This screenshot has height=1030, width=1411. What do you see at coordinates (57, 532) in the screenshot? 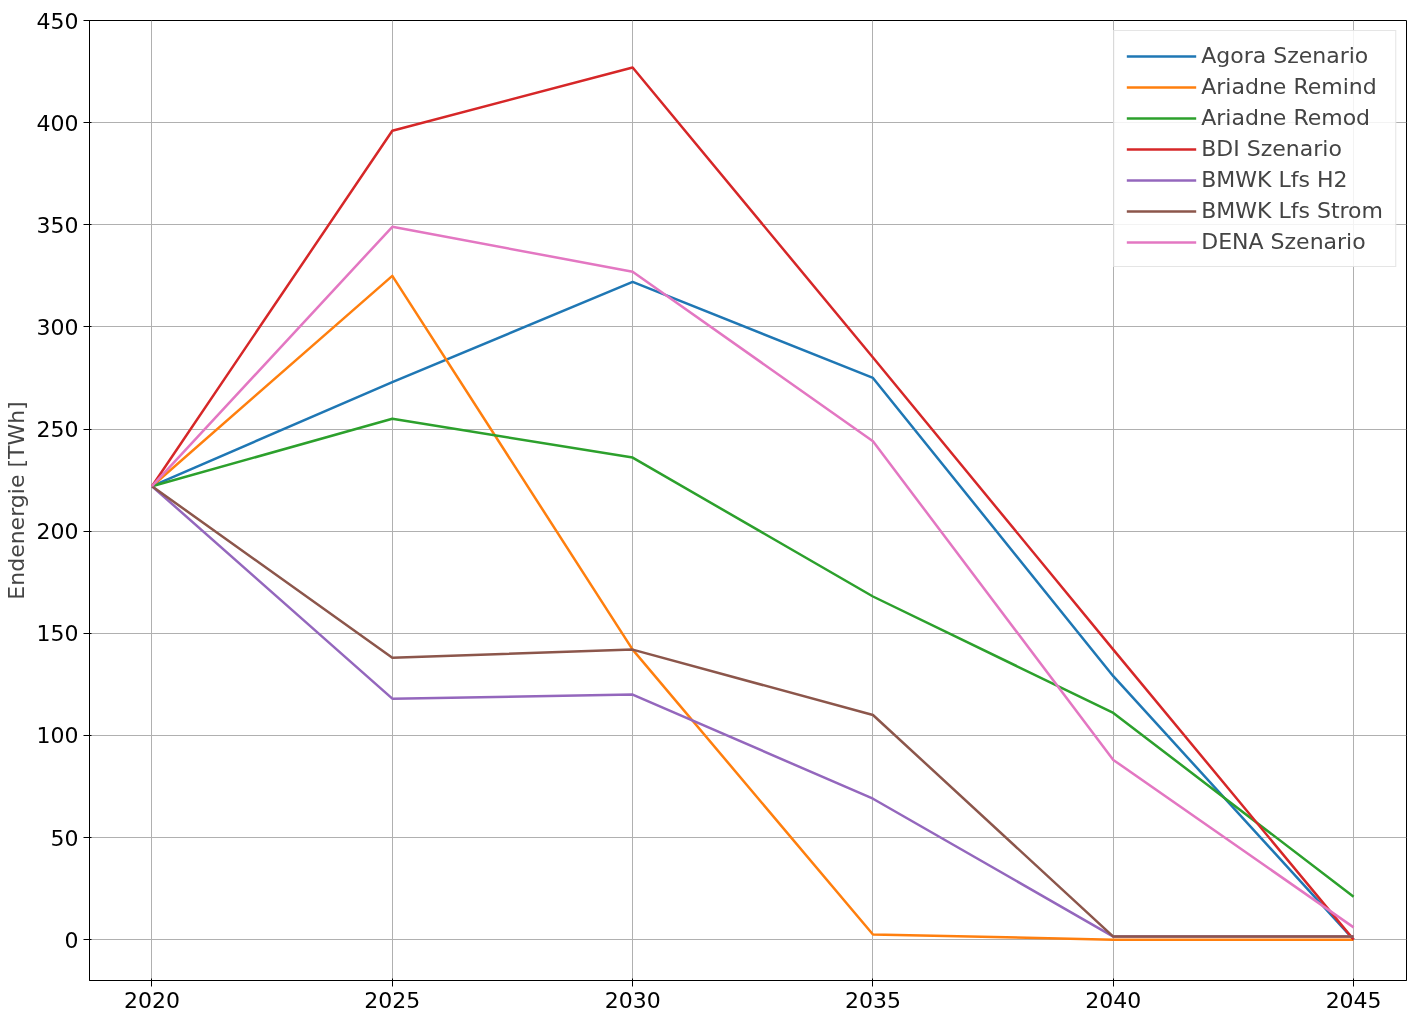
I see `y-tick-label: 200` at bounding box center [57, 532].